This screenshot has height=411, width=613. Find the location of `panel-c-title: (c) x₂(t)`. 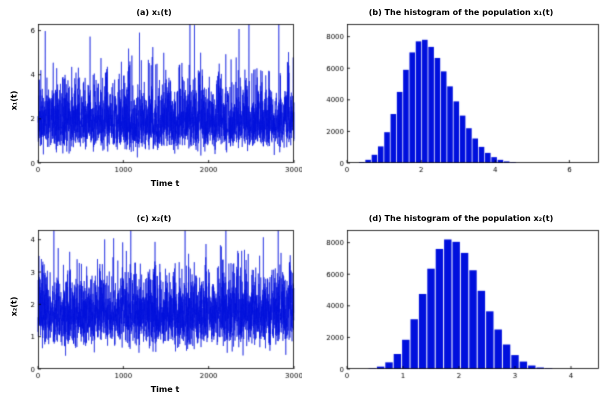

panel-c-title: (c) x₂(t) is located at coordinates (154, 218).